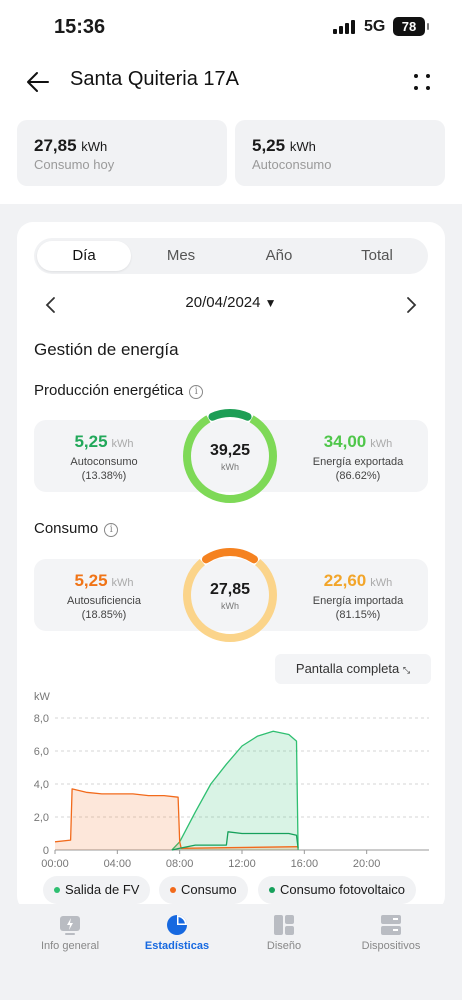 The height and width of the screenshot is (1000, 462). I want to click on page-title: Santa Quiteria 17A, so click(154, 79).